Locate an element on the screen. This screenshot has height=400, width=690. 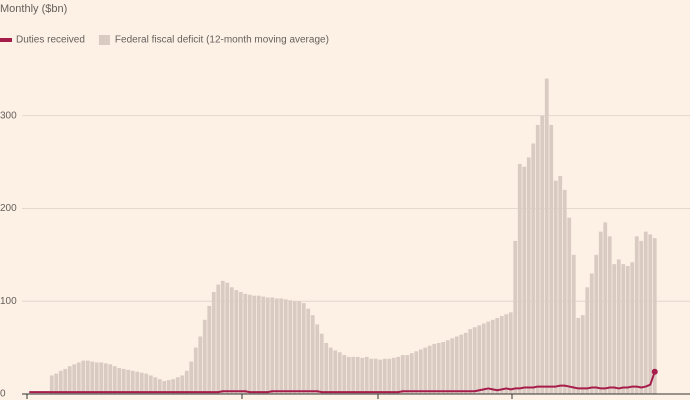
line is located at coordinates (342, 382).